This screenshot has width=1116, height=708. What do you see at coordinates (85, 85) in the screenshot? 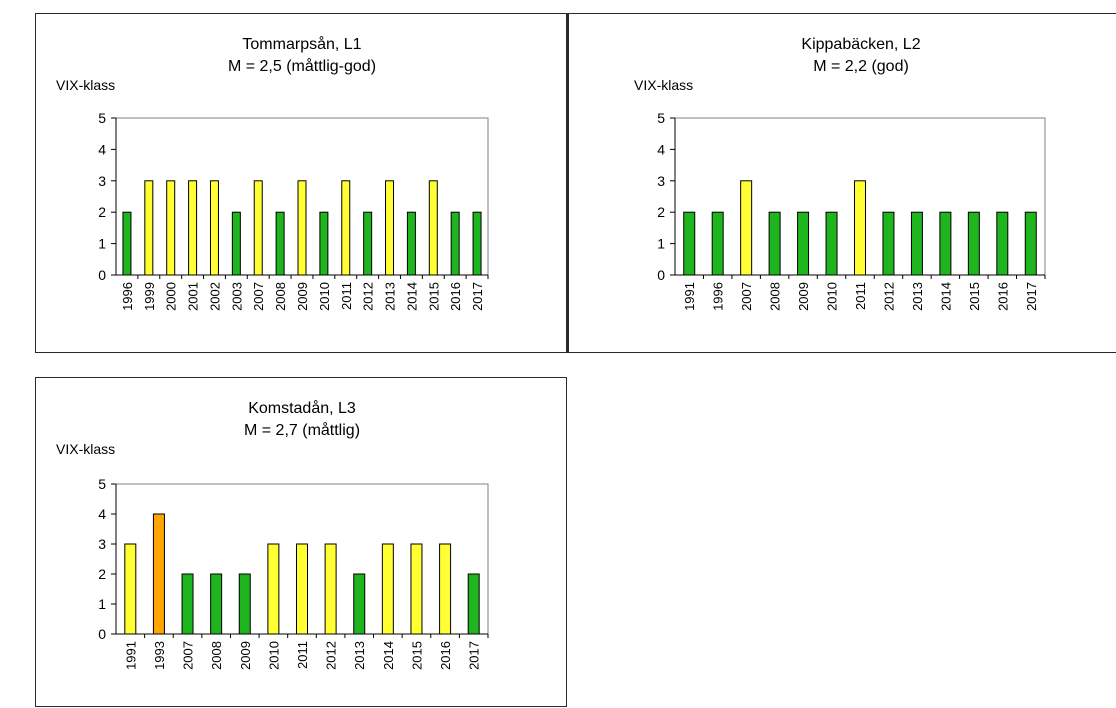
I see `y-axis-label: VIX-klass` at bounding box center [85, 85].